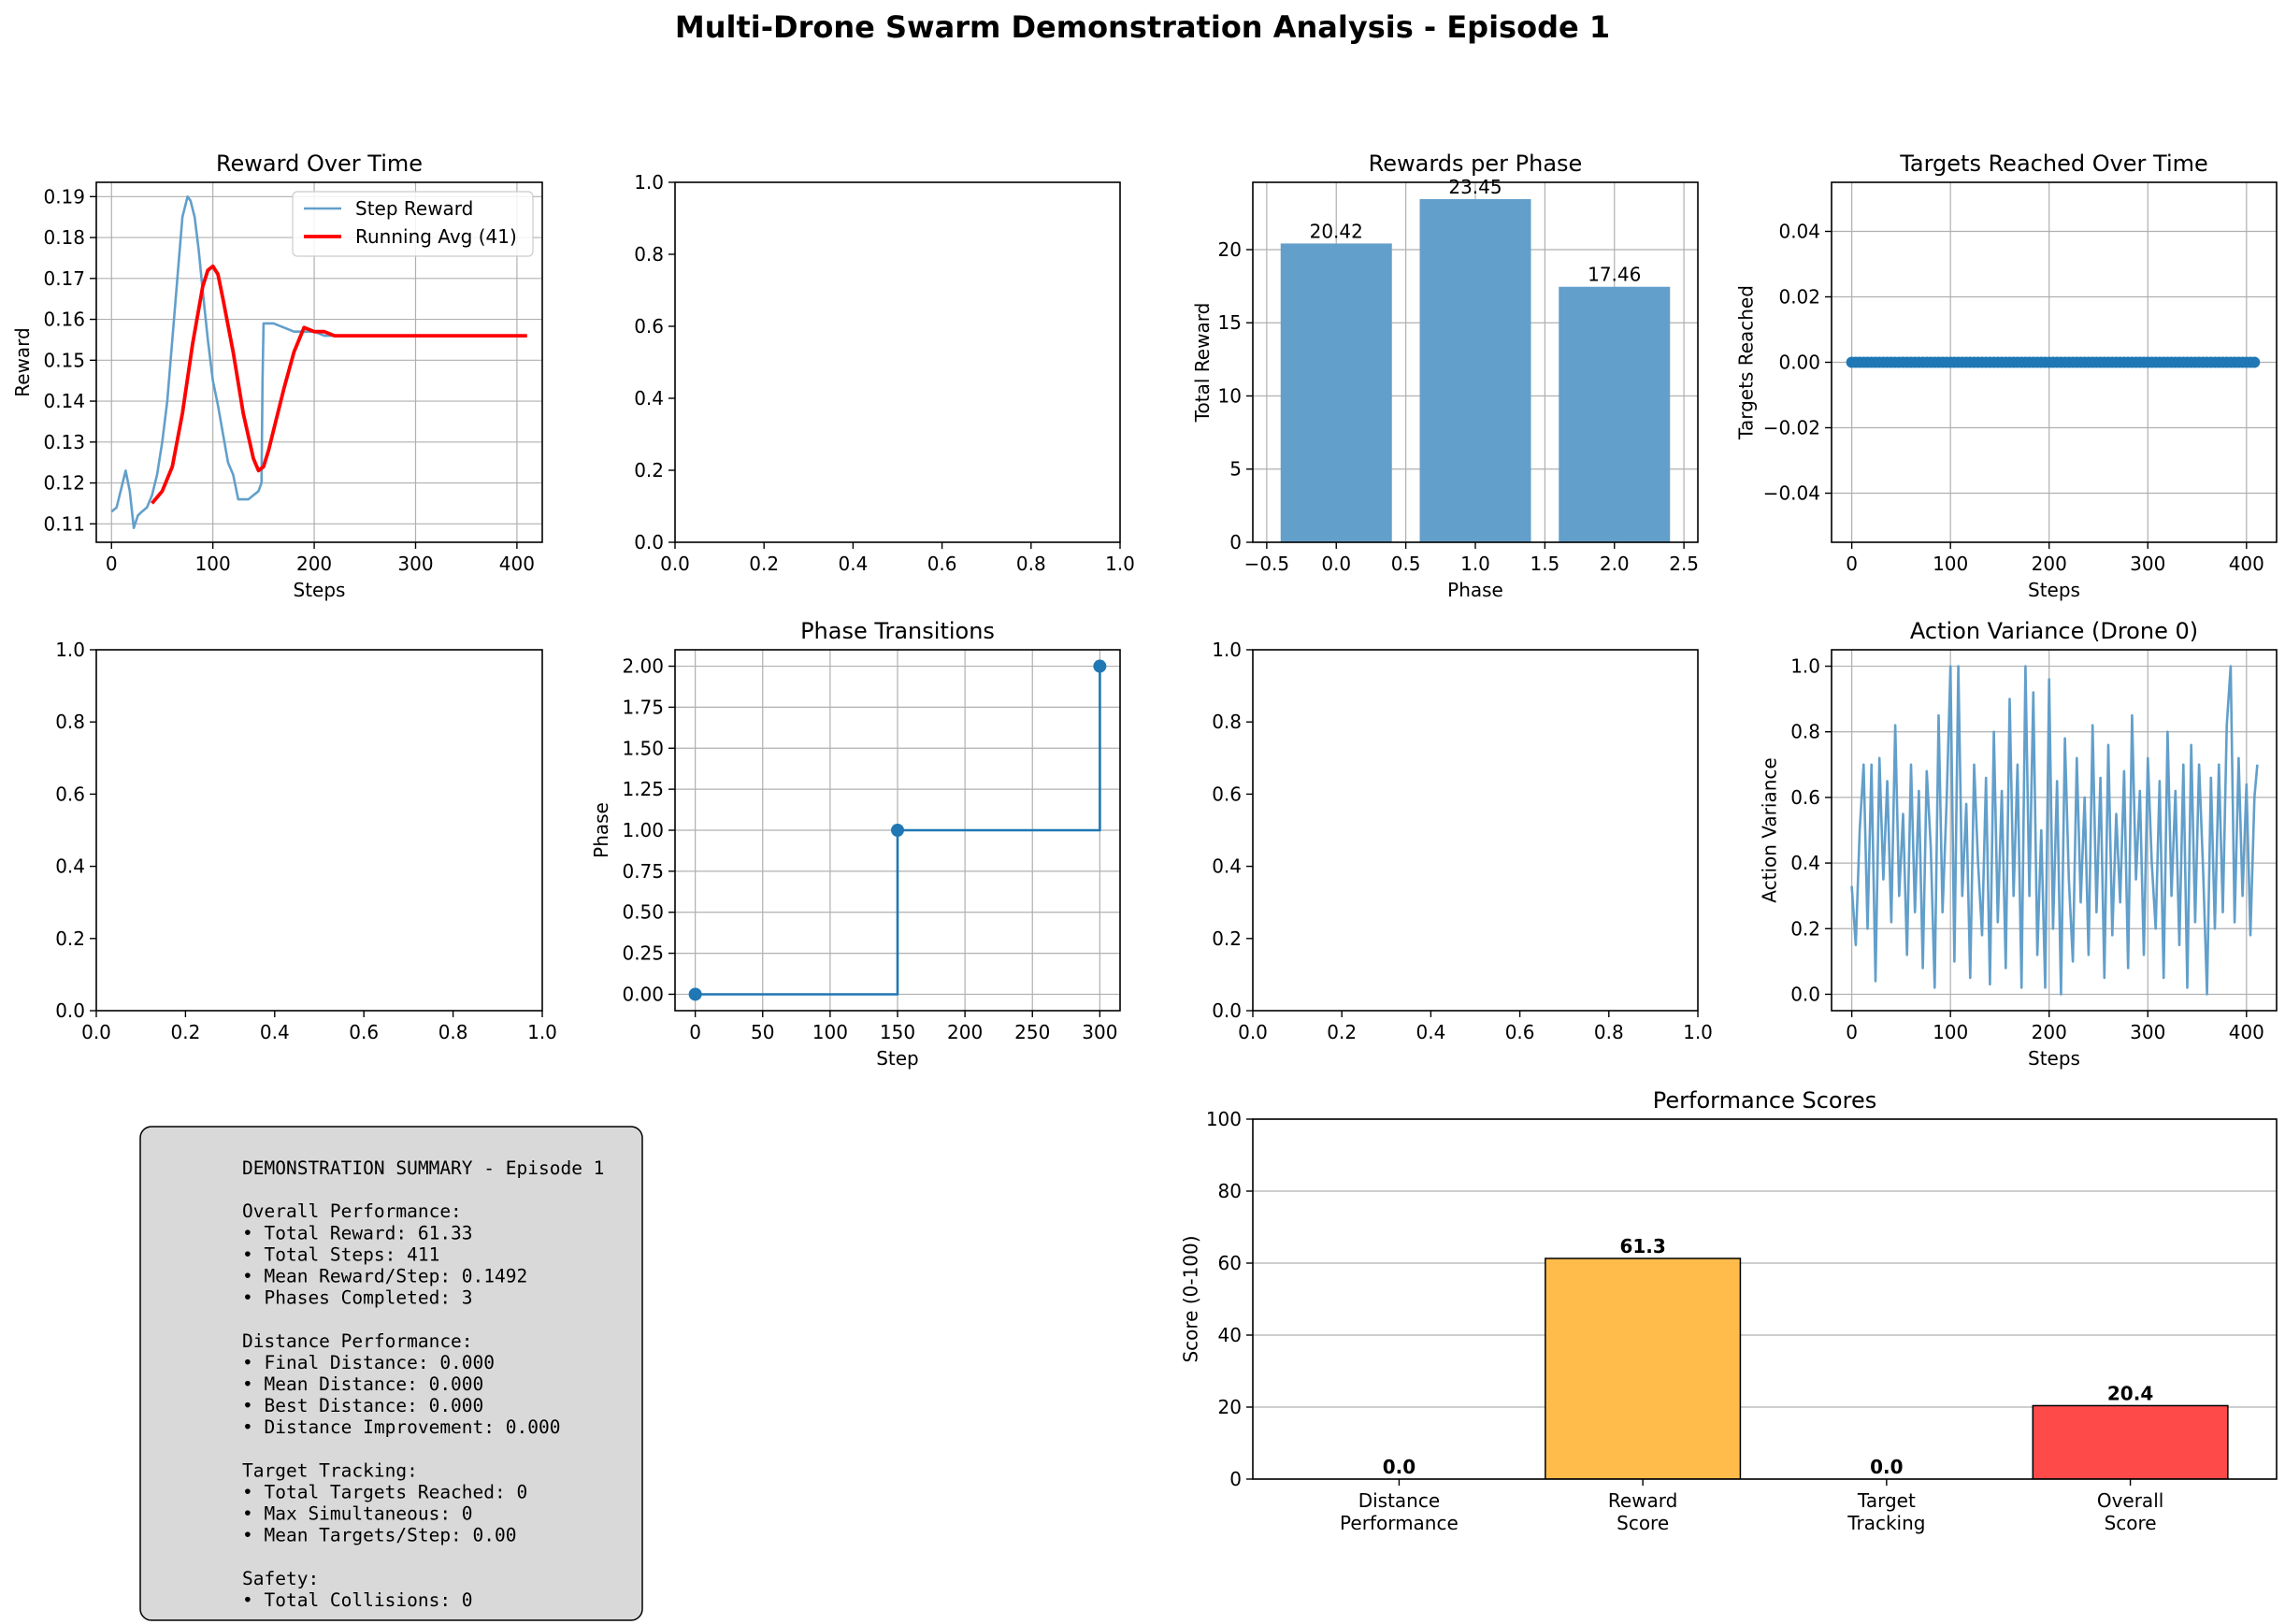 The width and height of the screenshot is (2285, 1624). What do you see at coordinates (649, 470) in the screenshot?
I see `y-tick-label: 0.2` at bounding box center [649, 470].